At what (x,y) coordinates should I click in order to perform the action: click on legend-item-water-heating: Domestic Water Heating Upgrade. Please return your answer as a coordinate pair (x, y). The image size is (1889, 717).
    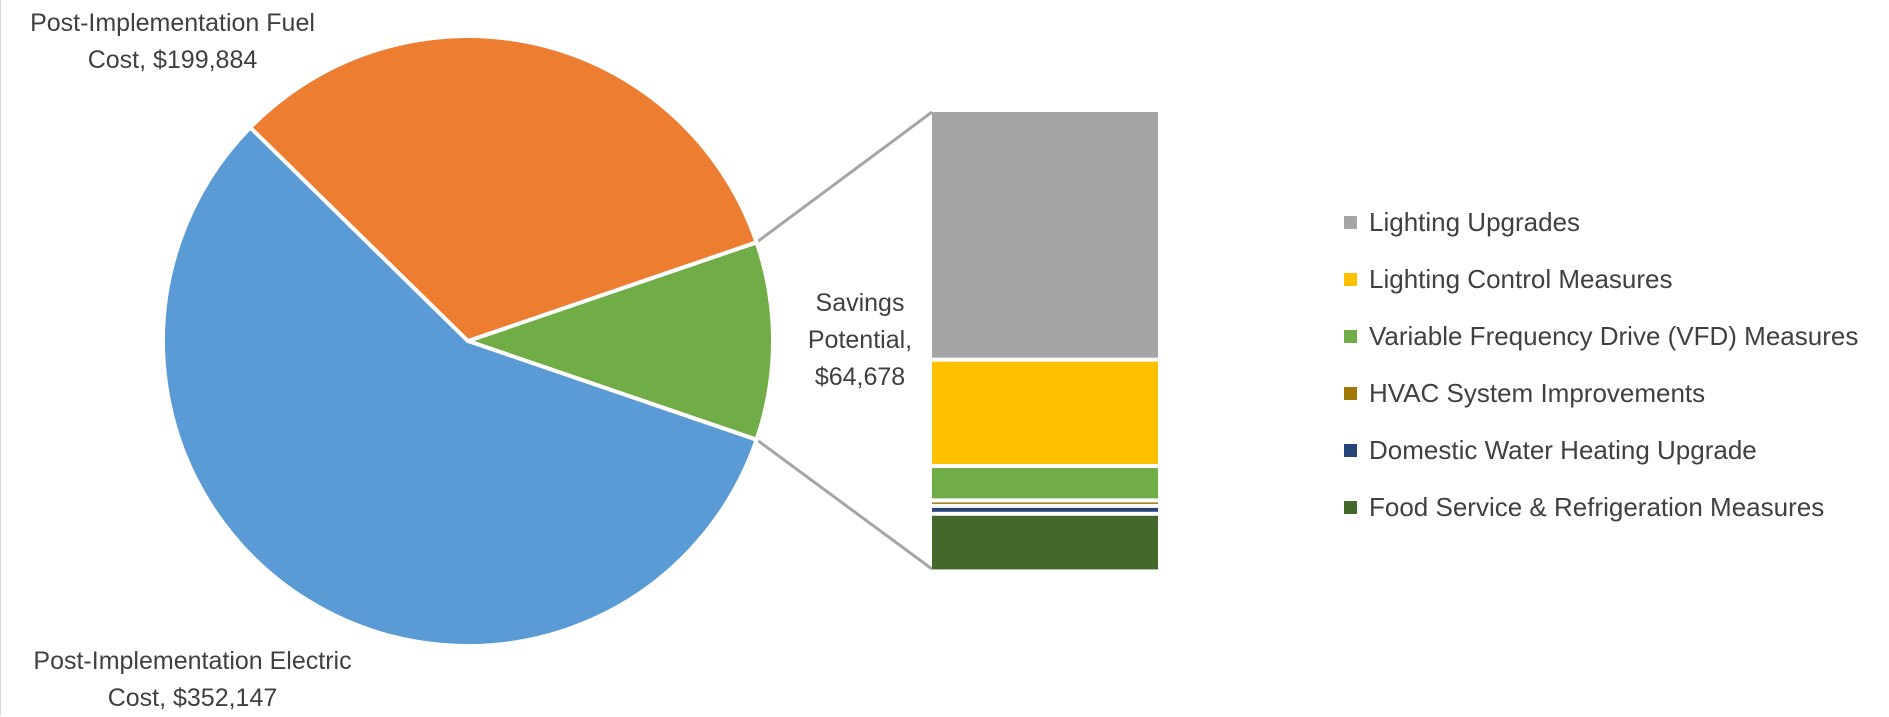
    Looking at the image, I should click on (1601, 450).